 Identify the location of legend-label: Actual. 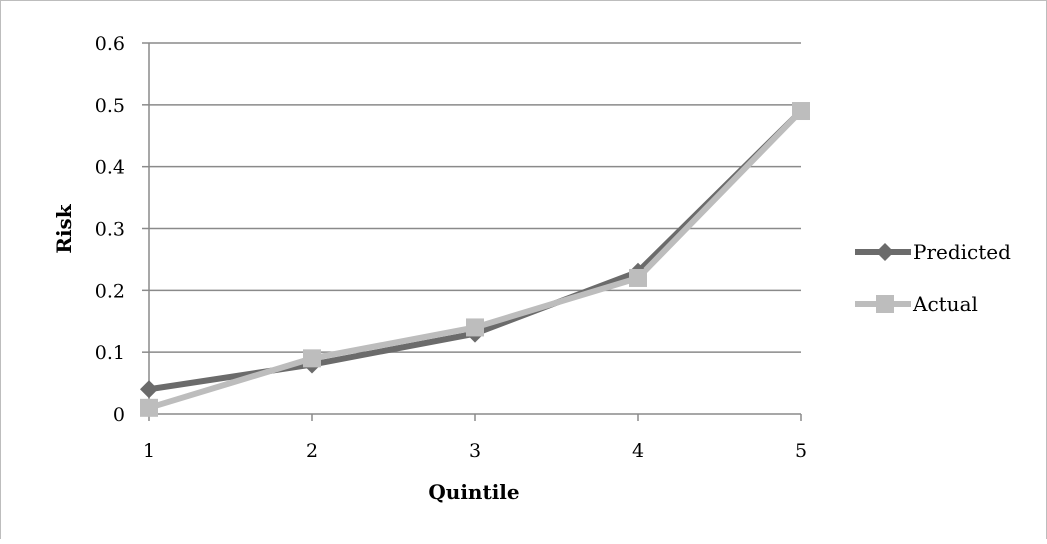
(945, 304).